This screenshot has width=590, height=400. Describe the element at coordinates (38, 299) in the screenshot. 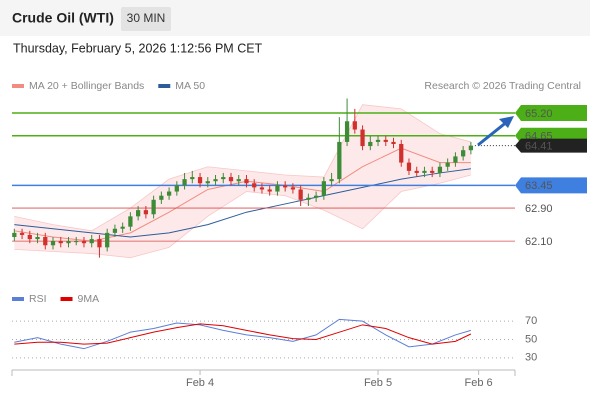

I see `legend-label: RSI` at that location.